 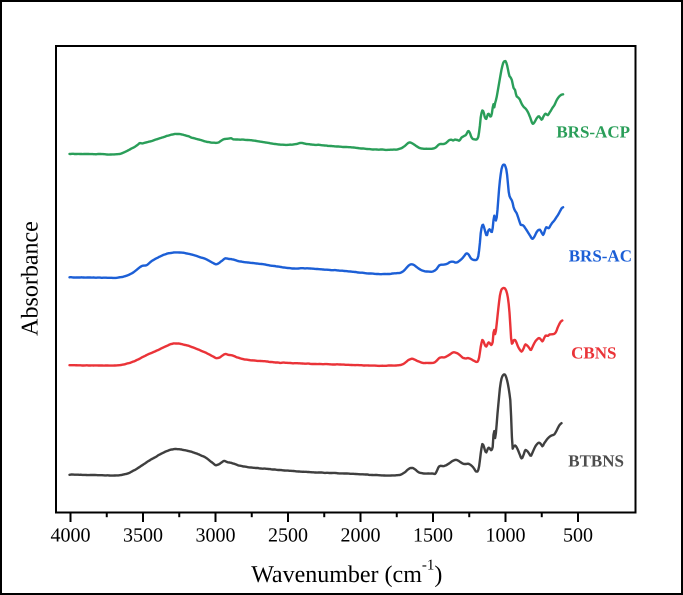 I want to click on svg-text: 2000, so click(x=361, y=536).